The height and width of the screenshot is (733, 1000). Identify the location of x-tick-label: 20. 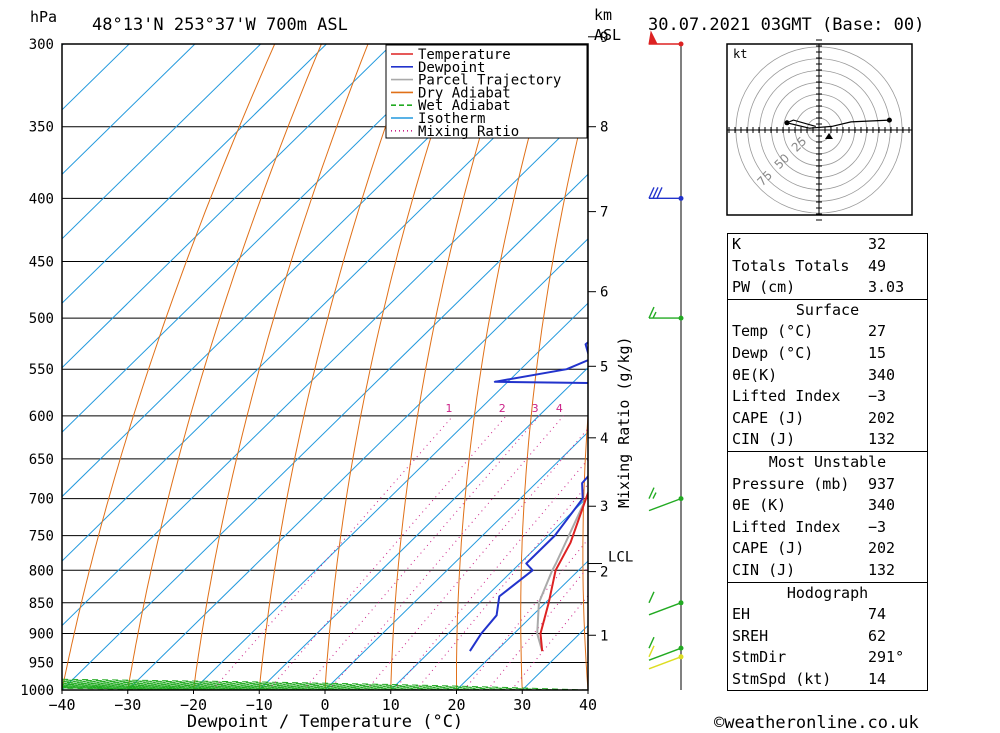
(456, 705).